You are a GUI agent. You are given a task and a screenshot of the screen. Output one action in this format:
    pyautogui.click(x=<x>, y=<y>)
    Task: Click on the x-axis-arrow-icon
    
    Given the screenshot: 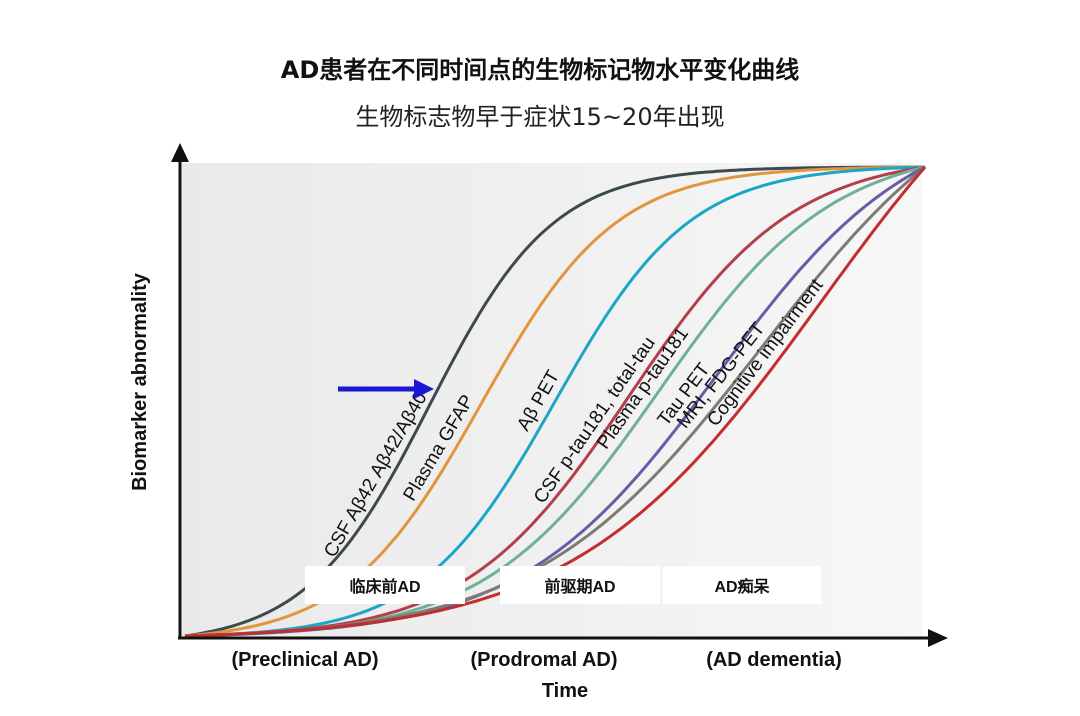 What is the action you would take?
    pyautogui.click(x=938, y=638)
    